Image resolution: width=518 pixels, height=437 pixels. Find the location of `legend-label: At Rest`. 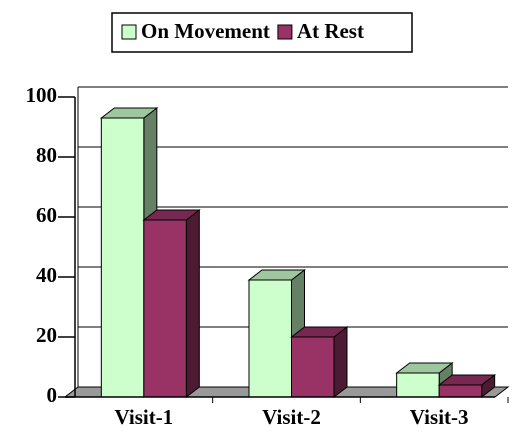

legend-label: At Rest is located at coordinates (330, 31).